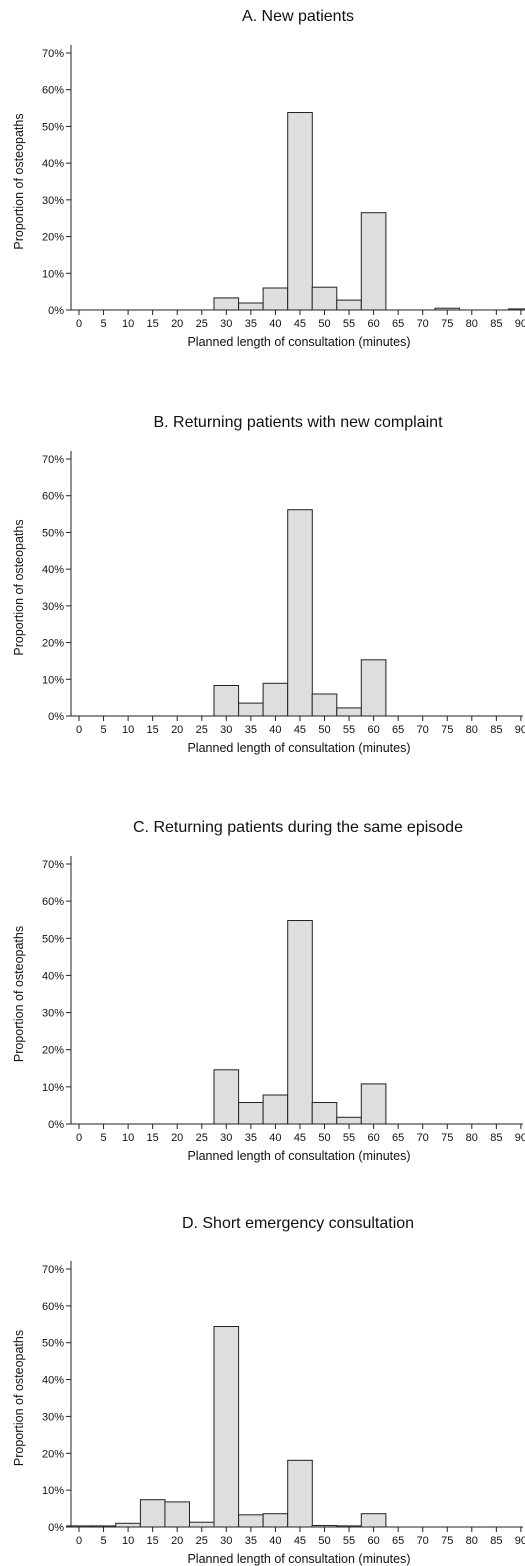 This screenshot has height=1566, width=525. Describe the element at coordinates (177, 1514) in the screenshot. I see `bar-20-min` at that location.